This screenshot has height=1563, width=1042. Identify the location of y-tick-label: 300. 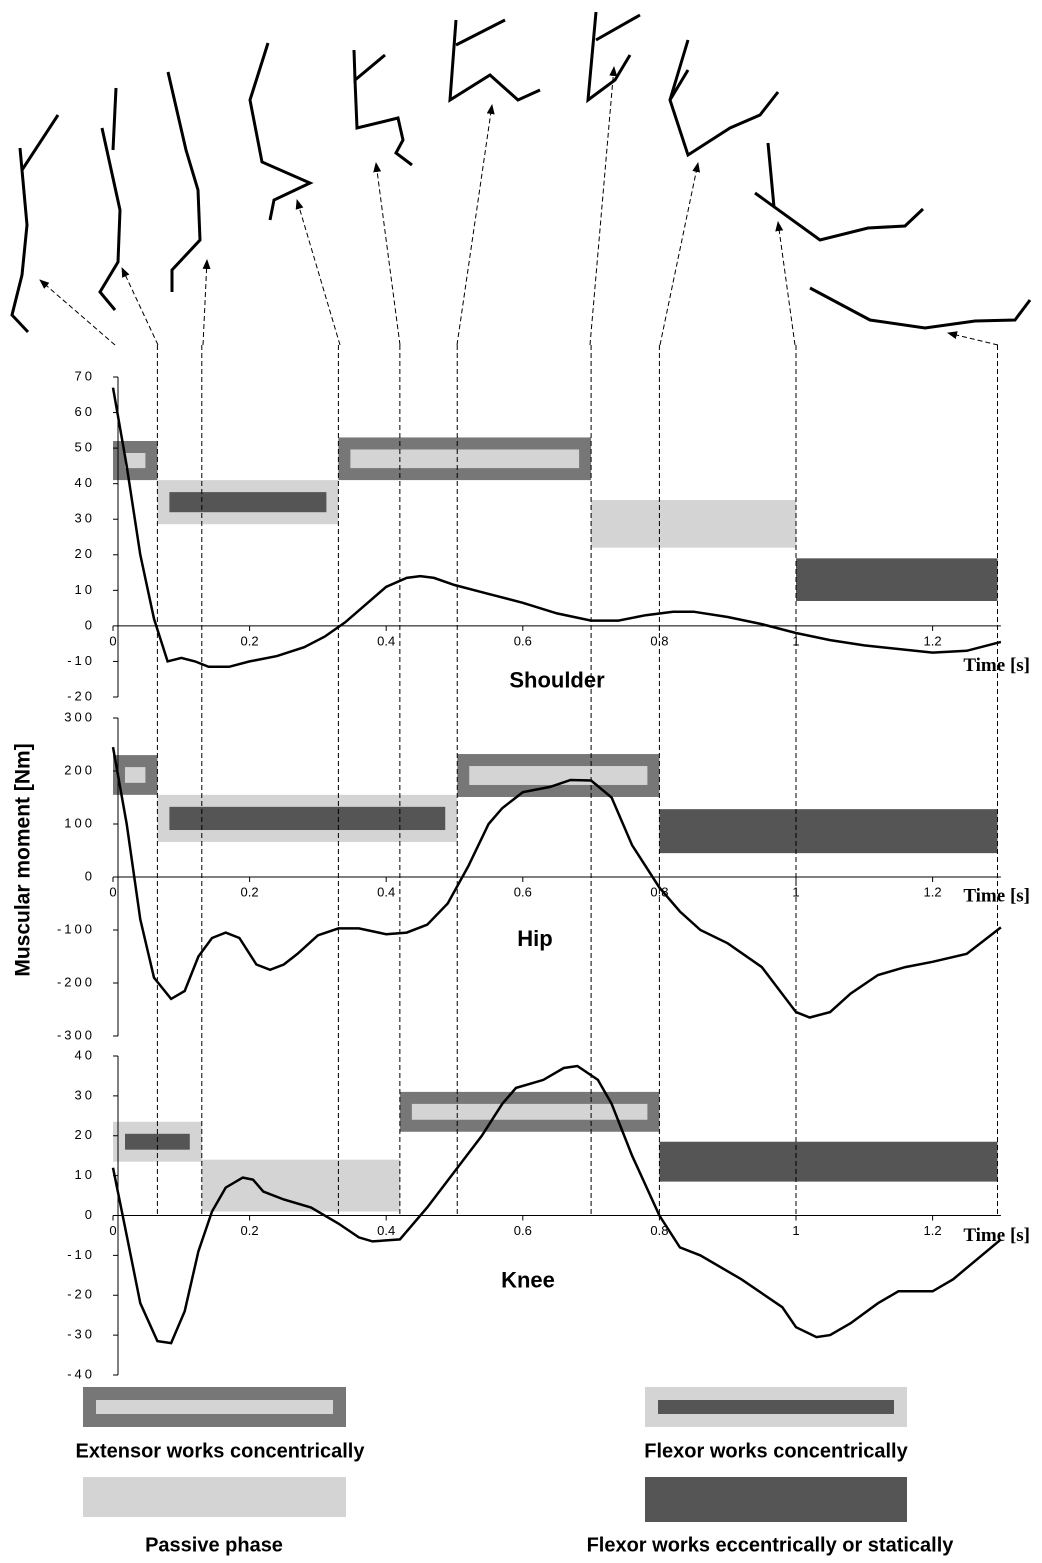
(79, 716).